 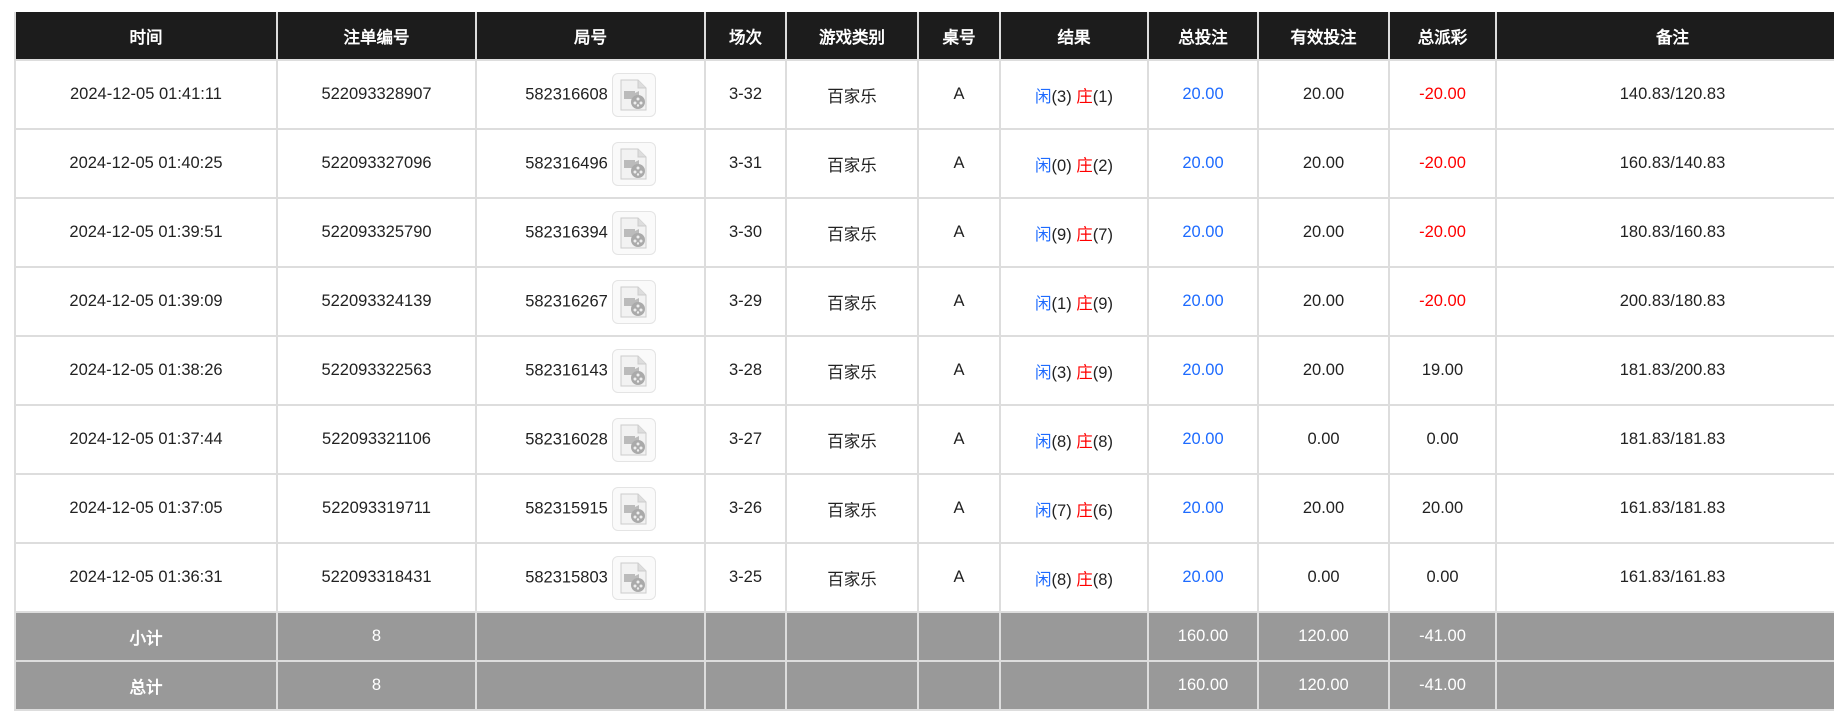 What do you see at coordinates (376, 163) in the screenshot?
I see `bet-id-cell: 522093327096` at bounding box center [376, 163].